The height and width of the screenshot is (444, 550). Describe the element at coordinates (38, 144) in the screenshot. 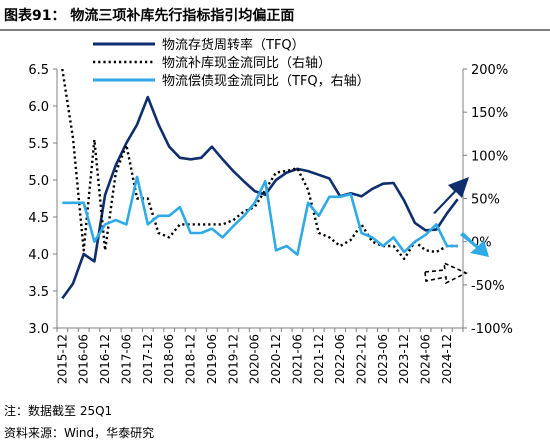

I see `left-tick-label: 5.5` at that location.